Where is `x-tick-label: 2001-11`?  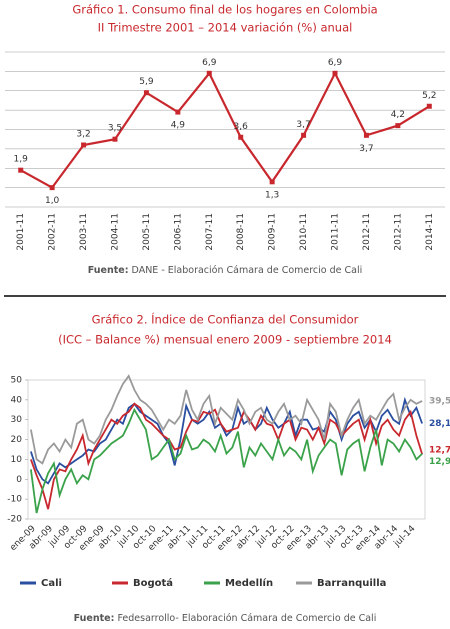
x-tick-label: 2001-11 is located at coordinates (21, 232).